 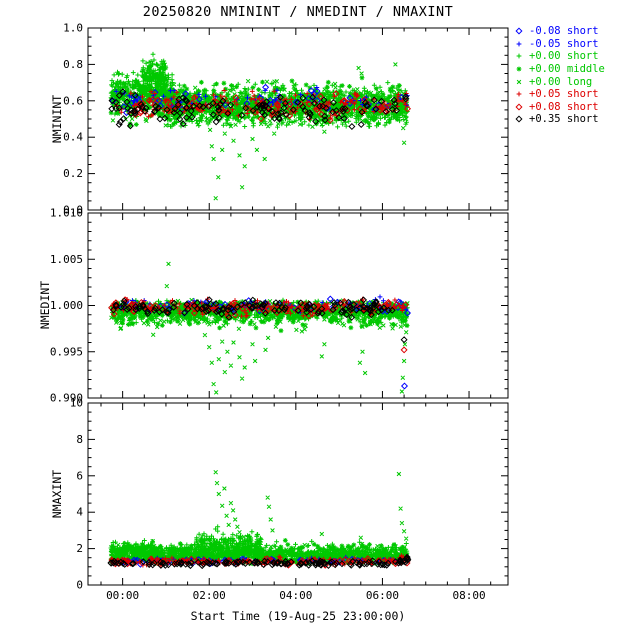 I want to click on y-axis-label-nmaxint: NMAXINT, so click(x=57, y=494).